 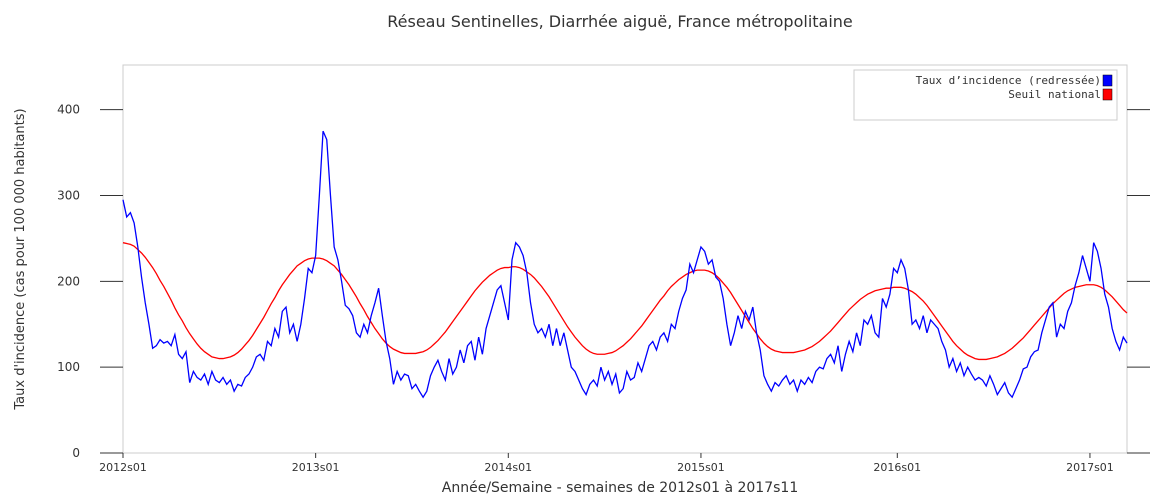 What do you see at coordinates (701, 467) in the screenshot?
I see `x-tick-label: 2015s01` at bounding box center [701, 467].